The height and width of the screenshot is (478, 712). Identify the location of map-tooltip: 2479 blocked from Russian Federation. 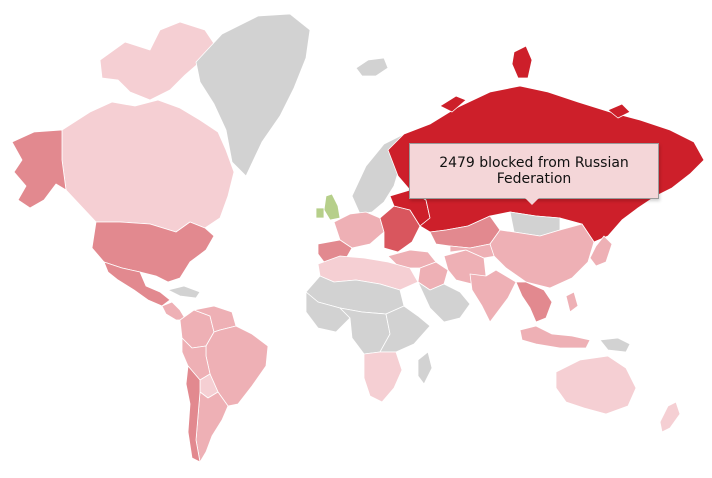
(534, 174).